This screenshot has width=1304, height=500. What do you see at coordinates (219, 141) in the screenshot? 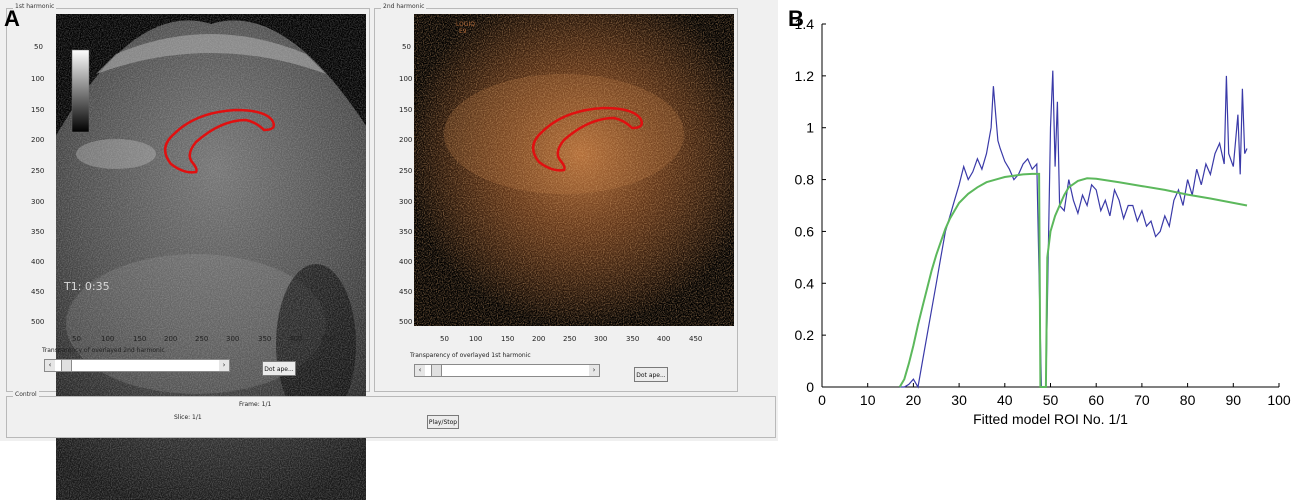
I see `roi-outline-left` at bounding box center [219, 141].